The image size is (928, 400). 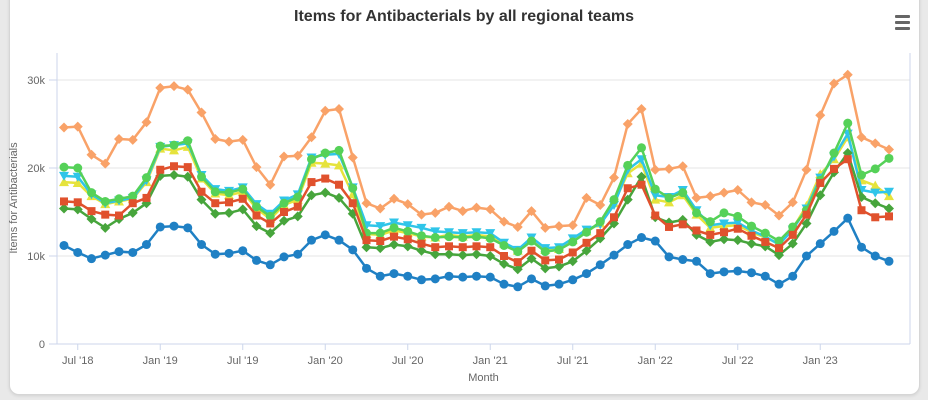 What do you see at coordinates (325, 361) in the screenshot?
I see `x-tick-label: Jan '20` at bounding box center [325, 361].